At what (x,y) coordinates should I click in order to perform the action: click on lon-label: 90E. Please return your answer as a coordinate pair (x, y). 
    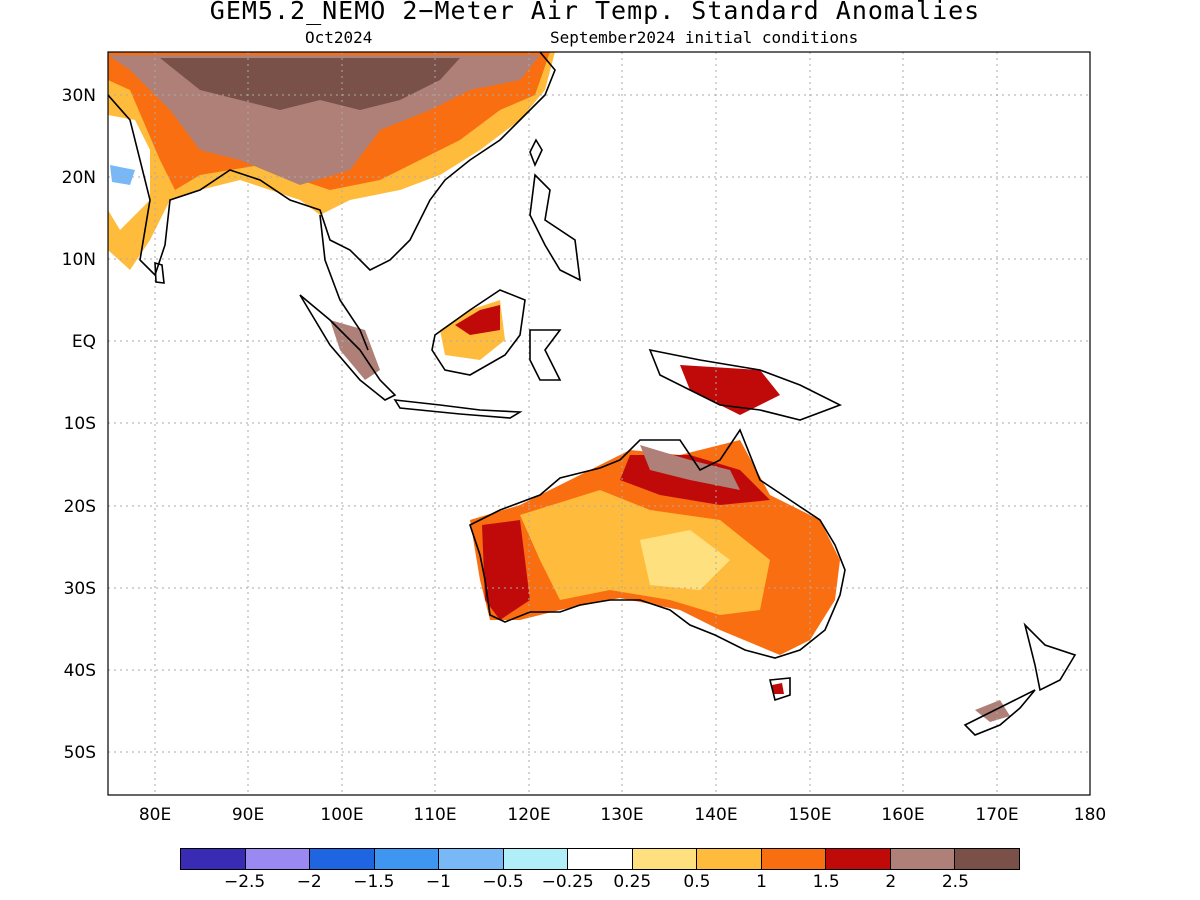
    Looking at the image, I should click on (248, 815).